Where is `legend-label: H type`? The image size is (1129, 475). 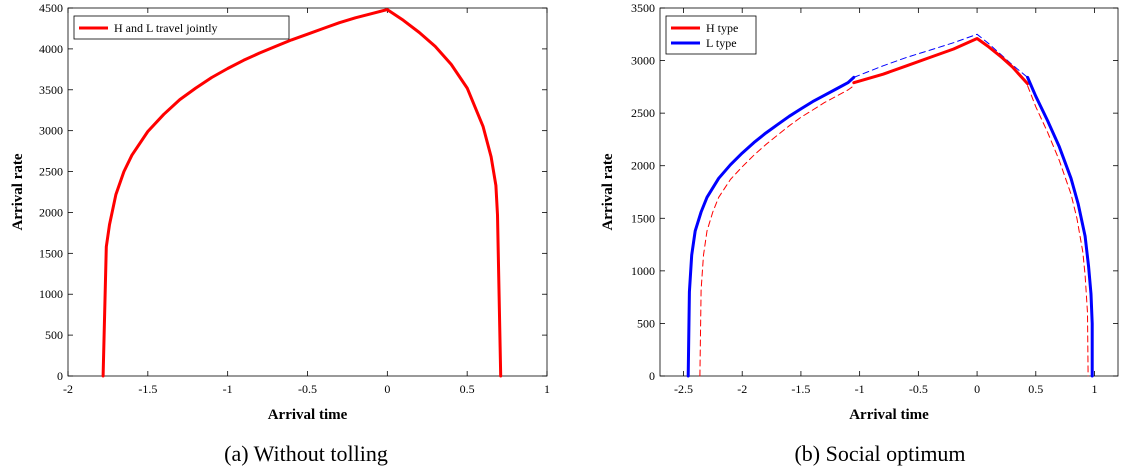 legend-label: H type is located at coordinates (722, 28).